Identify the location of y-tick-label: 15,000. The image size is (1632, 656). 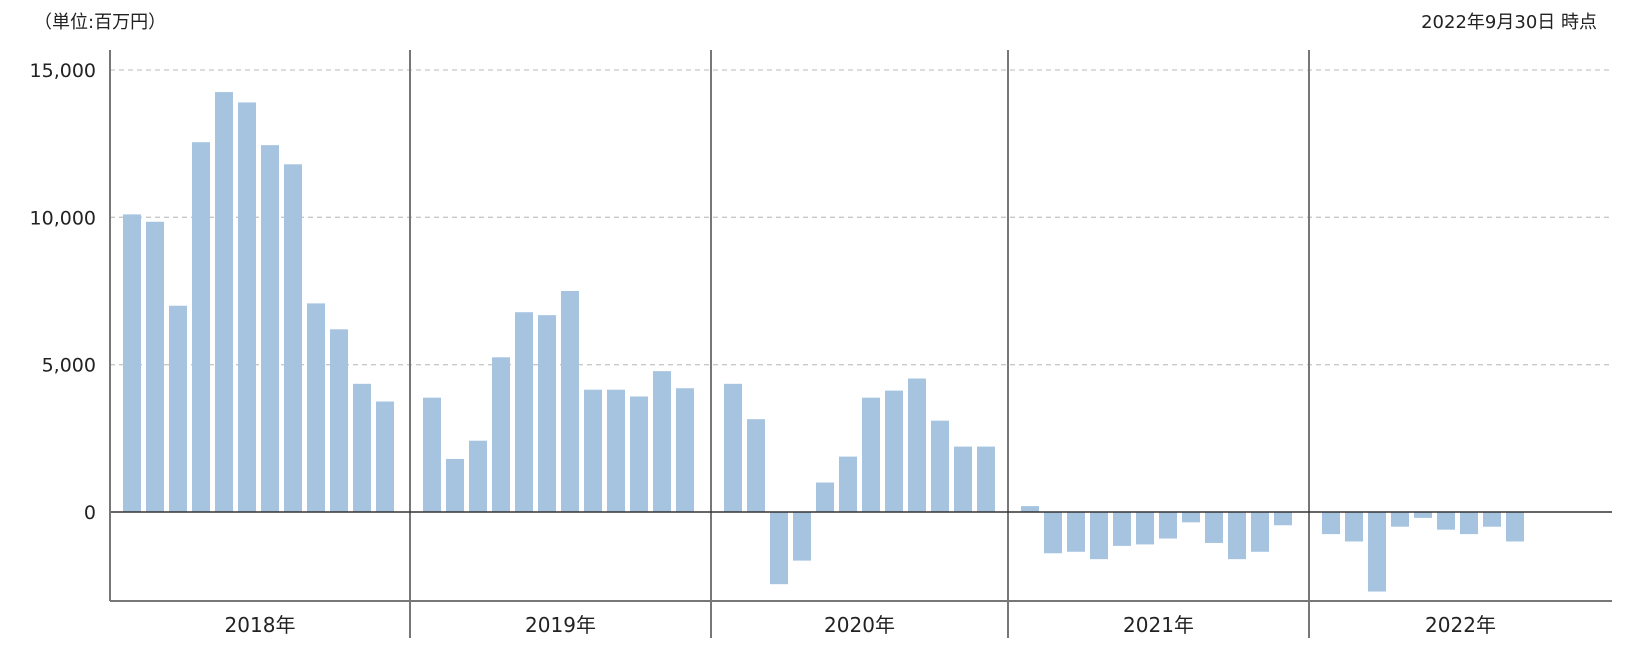
(63, 71).